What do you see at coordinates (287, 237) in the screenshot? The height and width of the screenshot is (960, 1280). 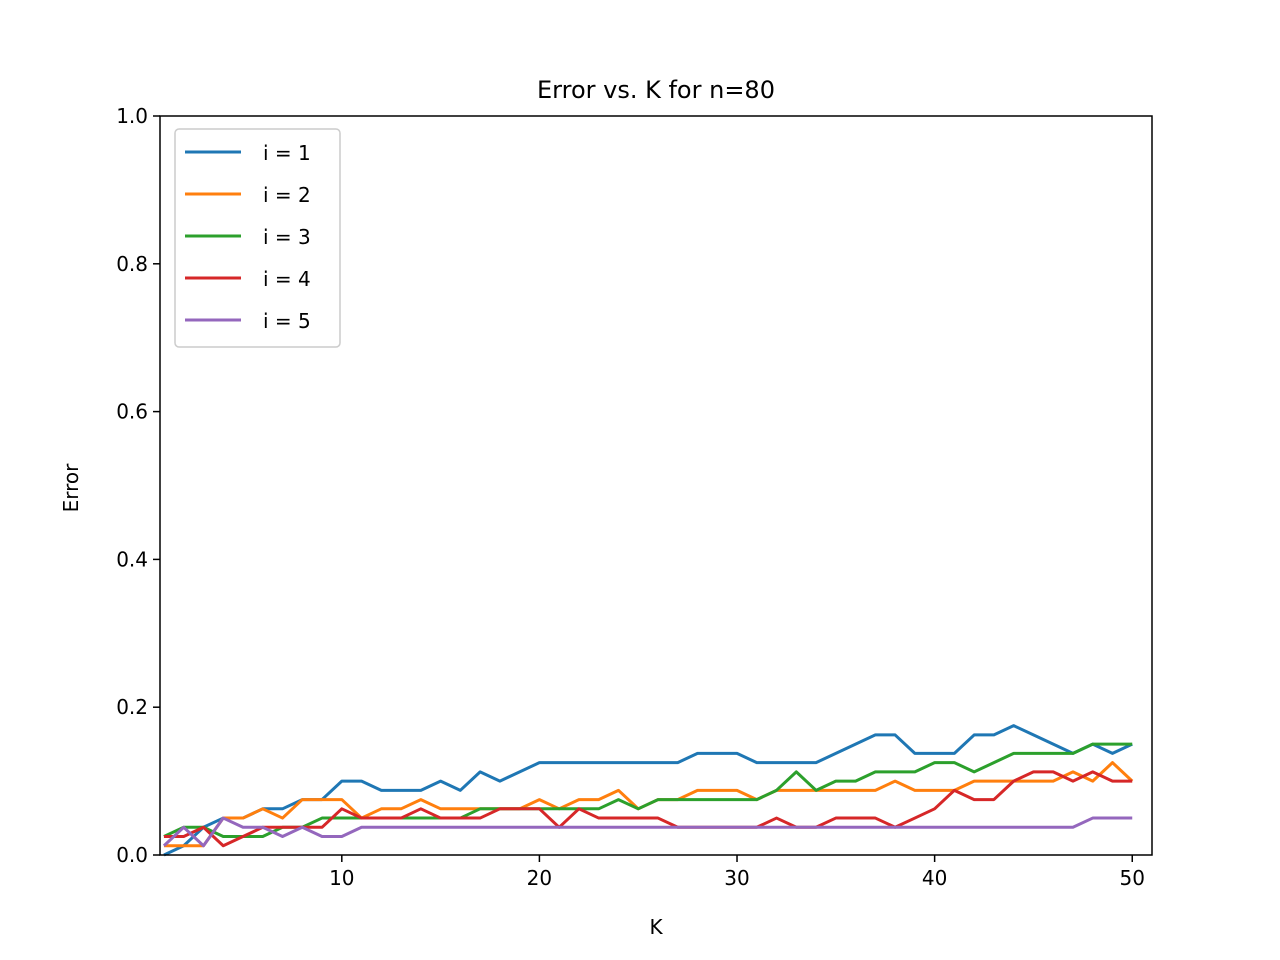 I see `legend-label-3: i = 3` at bounding box center [287, 237].